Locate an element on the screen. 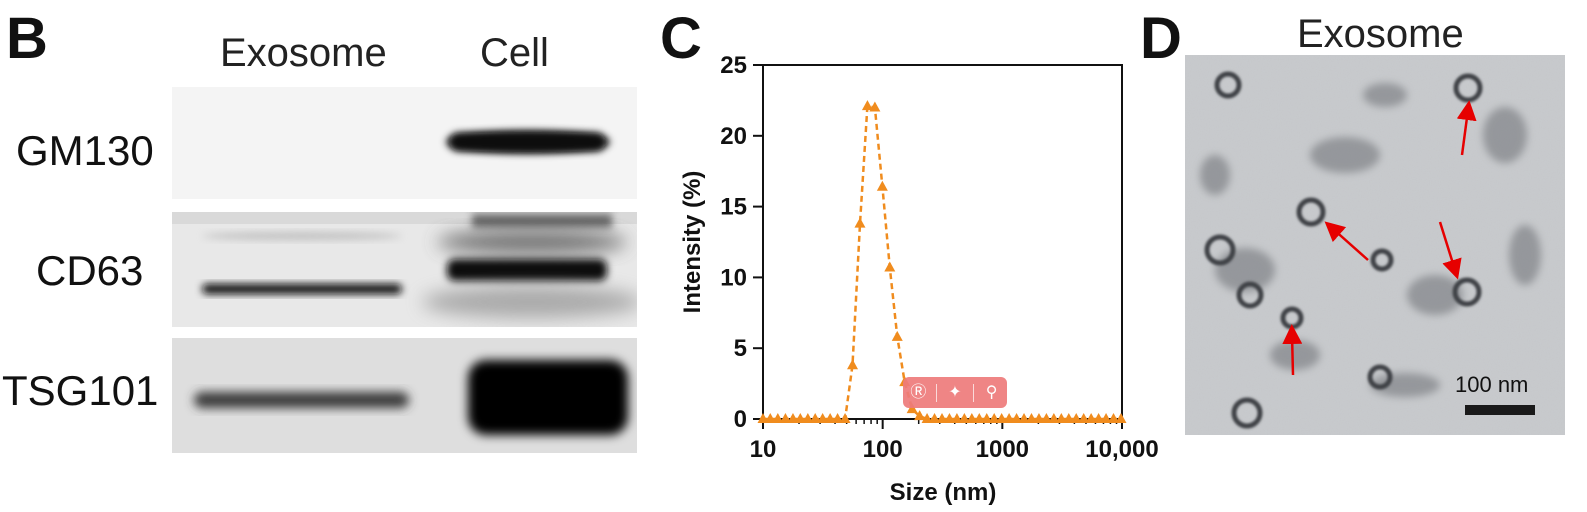  x-tick-label: 10,000 is located at coordinates (1121, 449).